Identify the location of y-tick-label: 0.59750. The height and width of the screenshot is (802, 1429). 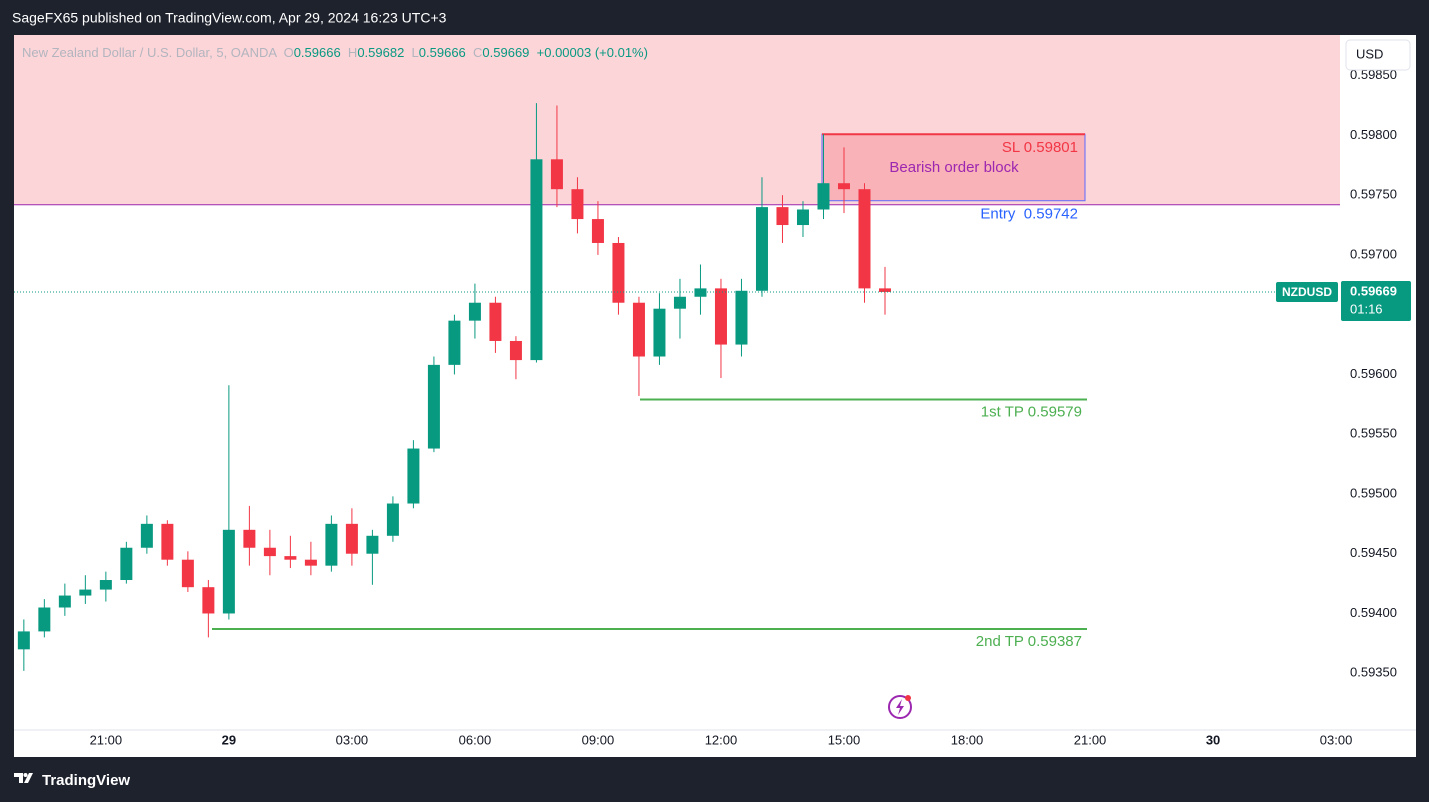
(1373, 194).